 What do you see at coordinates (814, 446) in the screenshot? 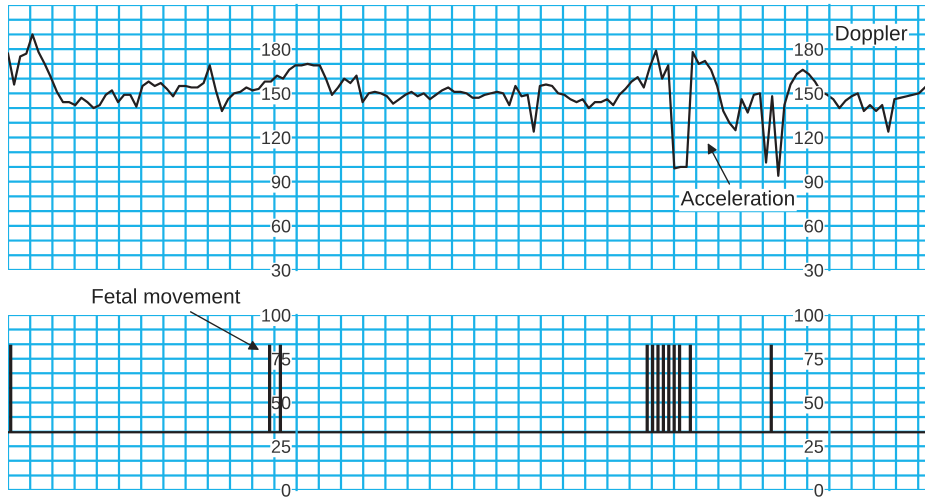
I see `y2-tick-label: 25` at bounding box center [814, 446].